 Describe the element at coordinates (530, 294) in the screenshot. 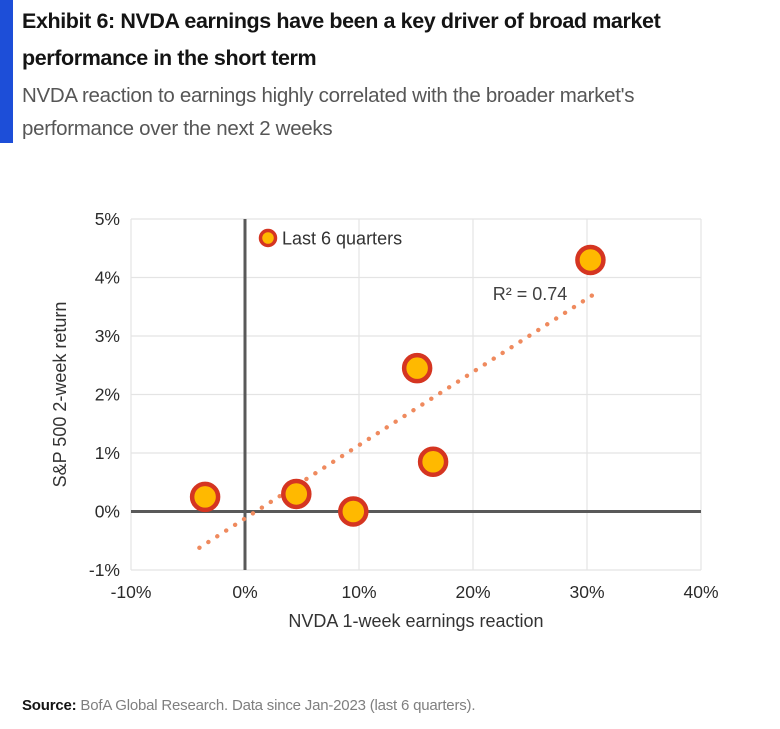

I see `r-squared-label: R² = 0.74` at that location.